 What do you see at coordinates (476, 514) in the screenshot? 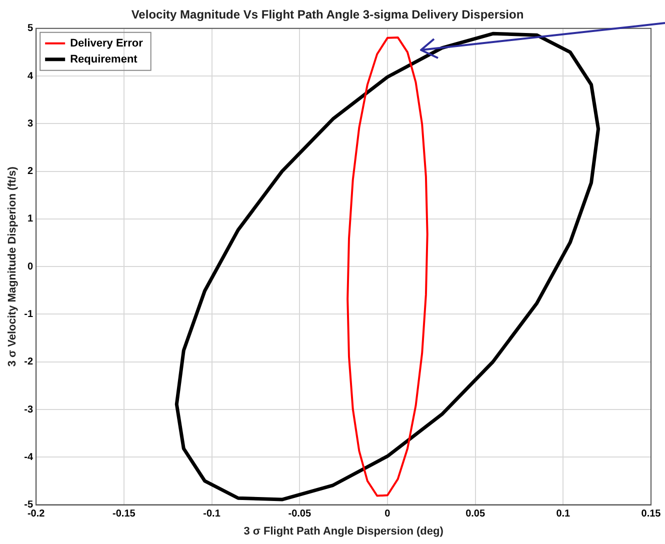
I see `x-tick-label: 0.05` at bounding box center [476, 514].